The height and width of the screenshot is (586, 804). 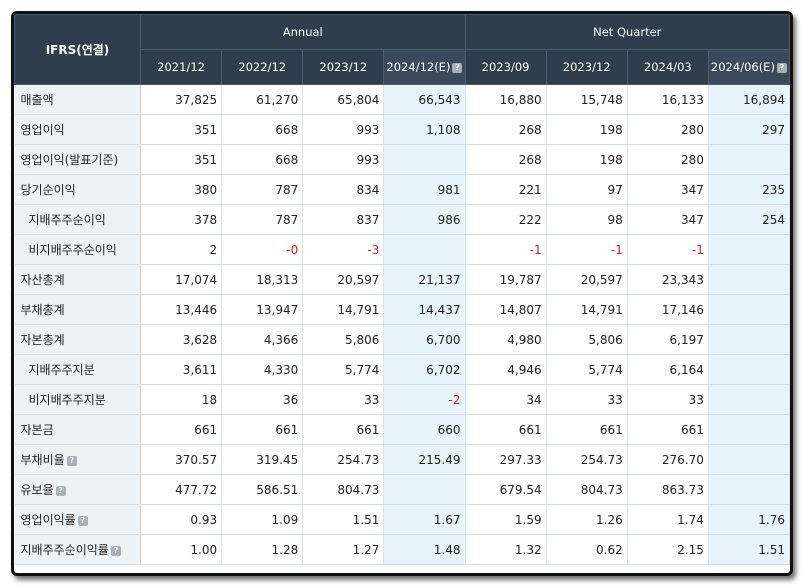 I want to click on row-label: 영업이익(발표기준), so click(x=77, y=159).